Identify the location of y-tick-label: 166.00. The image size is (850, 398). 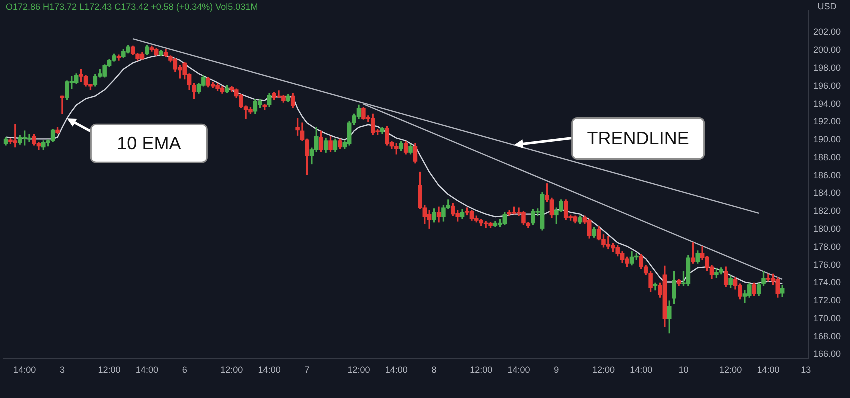
(827, 354).